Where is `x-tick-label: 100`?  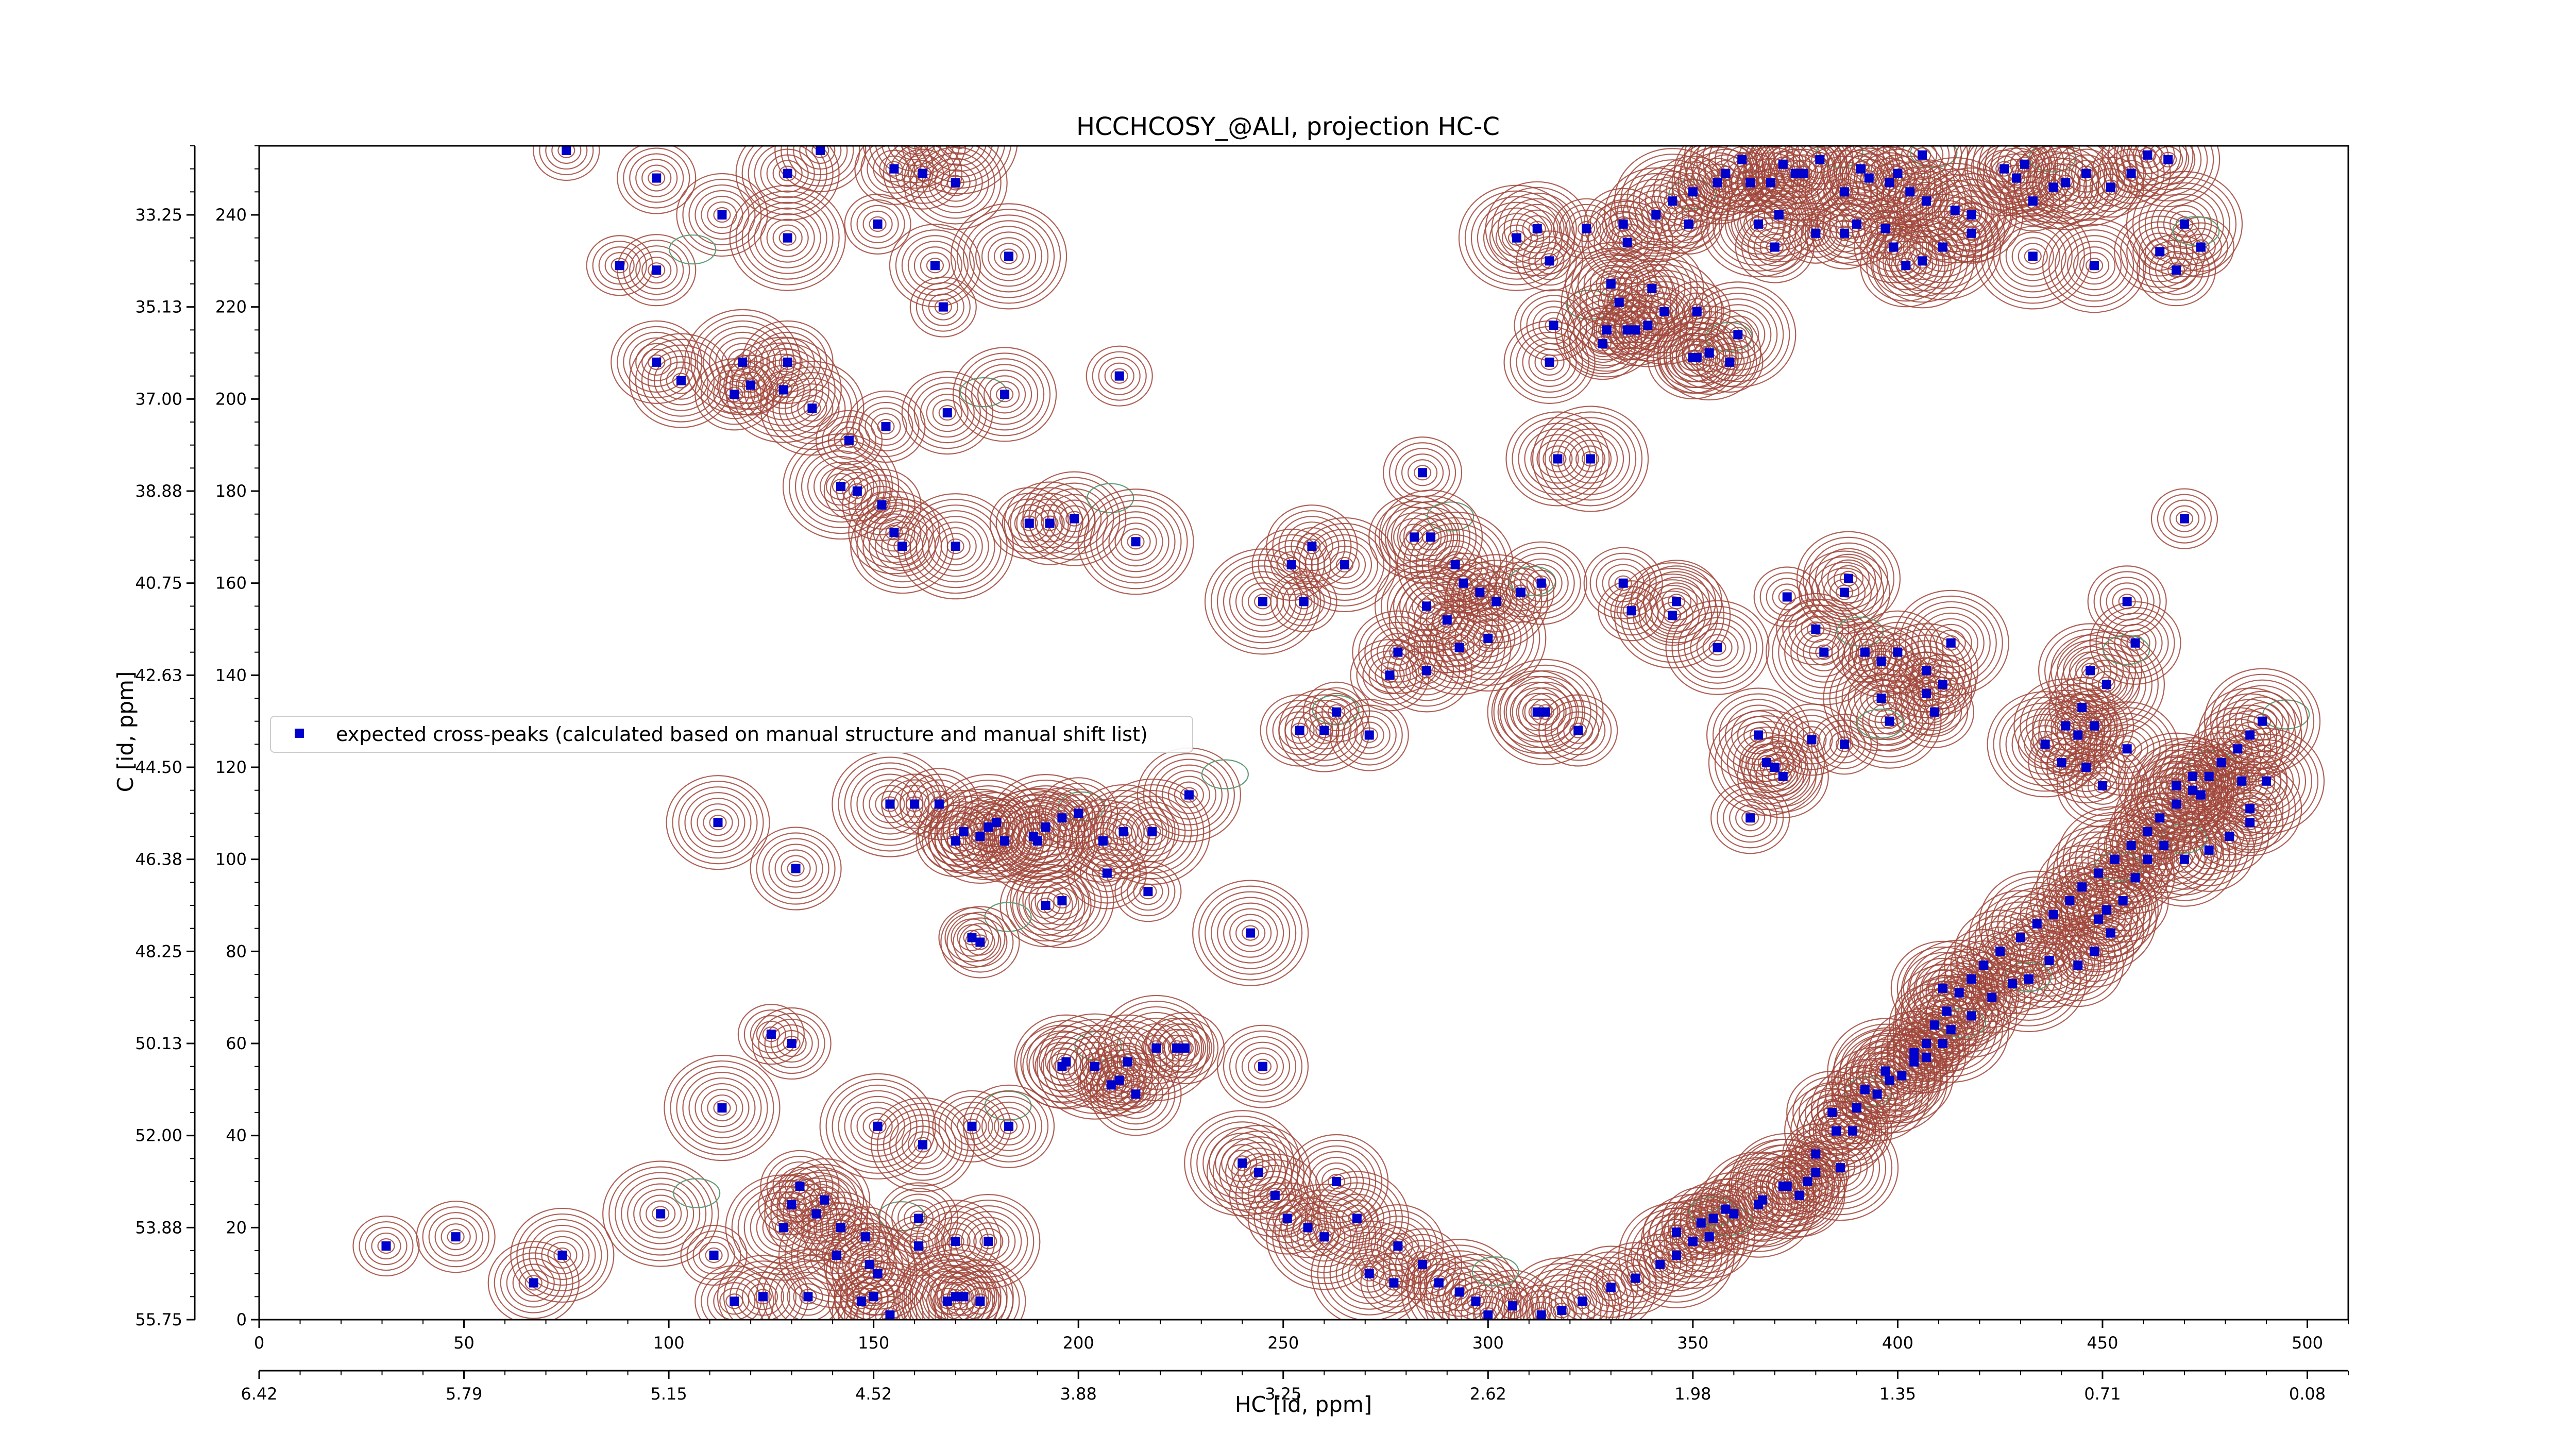 x-tick-label: 100 is located at coordinates (669, 1343).